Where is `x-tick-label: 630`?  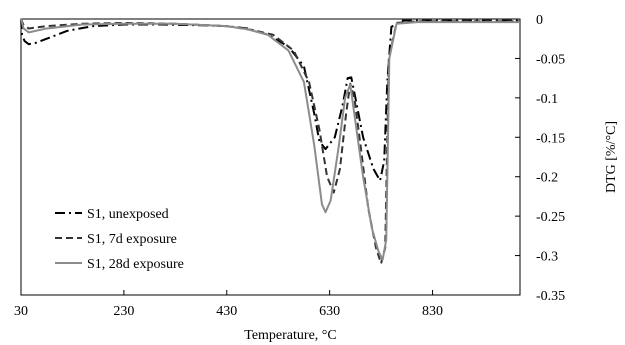 x-tick-label: 630 is located at coordinates (329, 311).